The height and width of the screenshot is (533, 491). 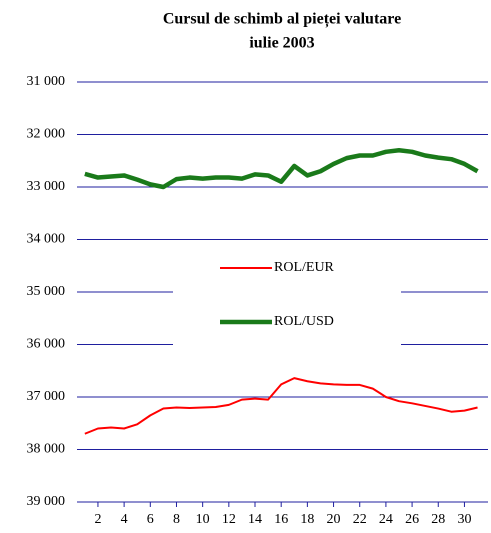 I want to click on y-tick-label: 39 000, so click(x=46, y=501).